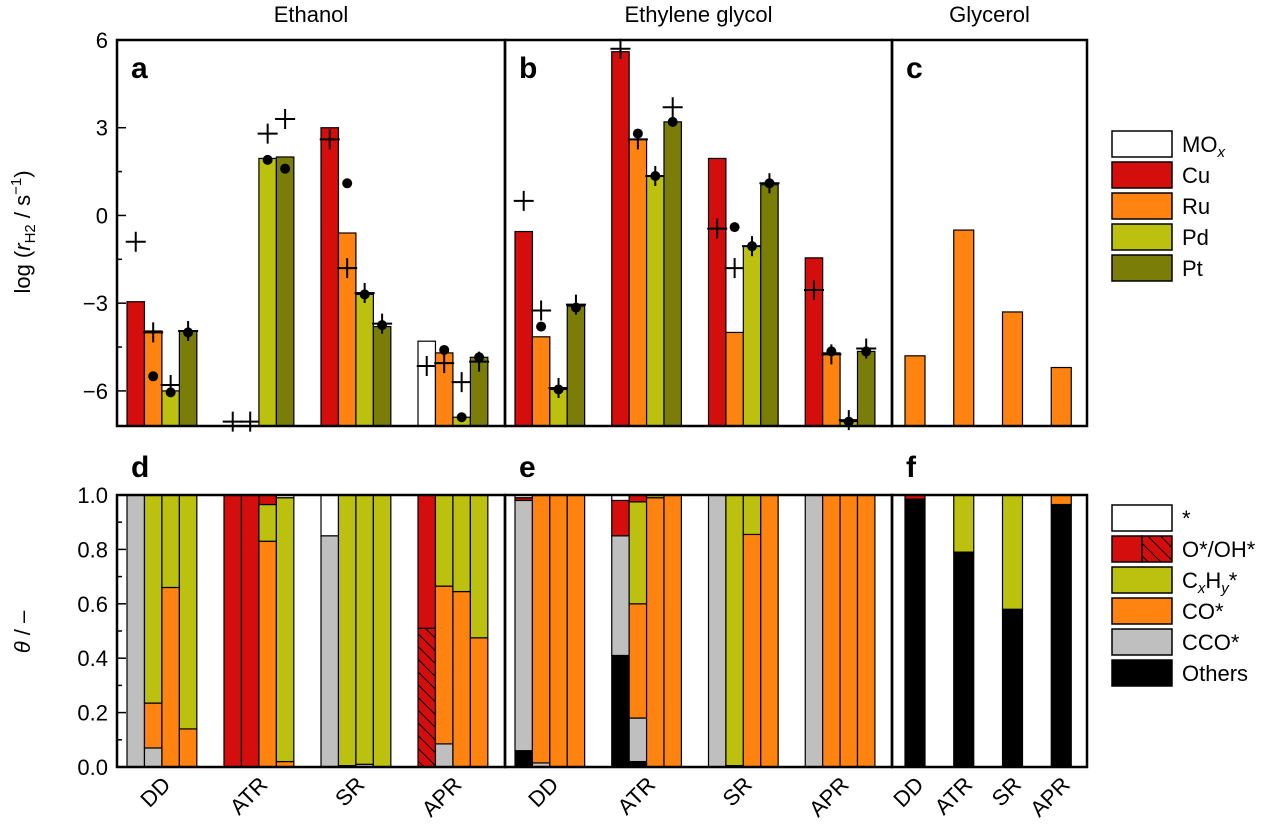  Describe the element at coordinates (866, 348) in the screenshot. I see `plus-b-APR-Pt` at that location.